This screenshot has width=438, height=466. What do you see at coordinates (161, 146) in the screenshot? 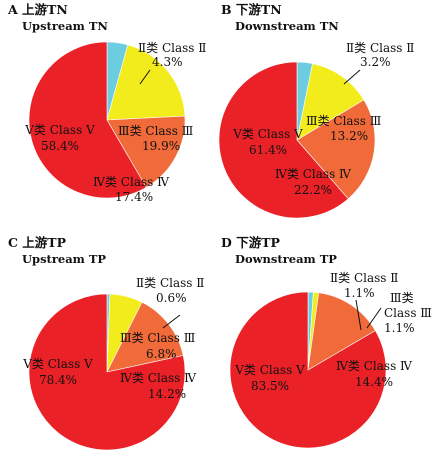
I see `slice-value-label: 19.9%` at bounding box center [161, 146].